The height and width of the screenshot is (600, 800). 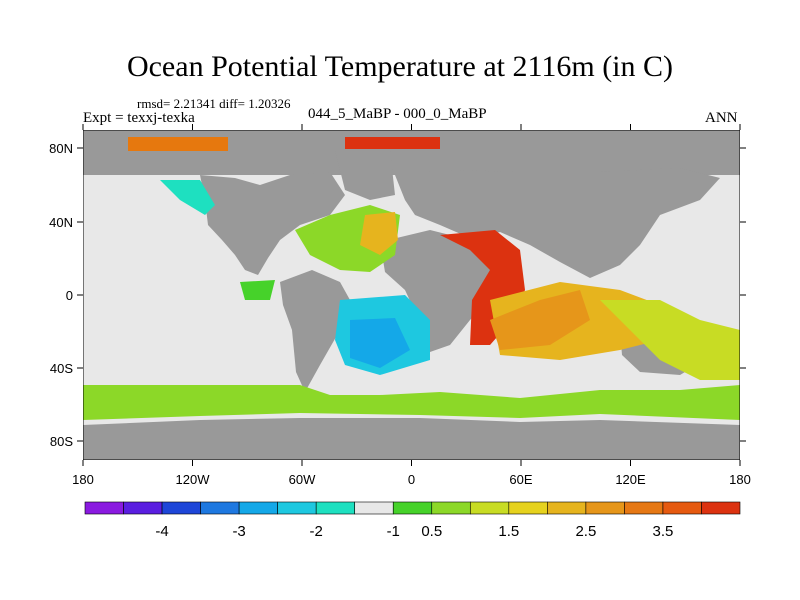 I want to click on greenland-land, so click(x=365, y=175).